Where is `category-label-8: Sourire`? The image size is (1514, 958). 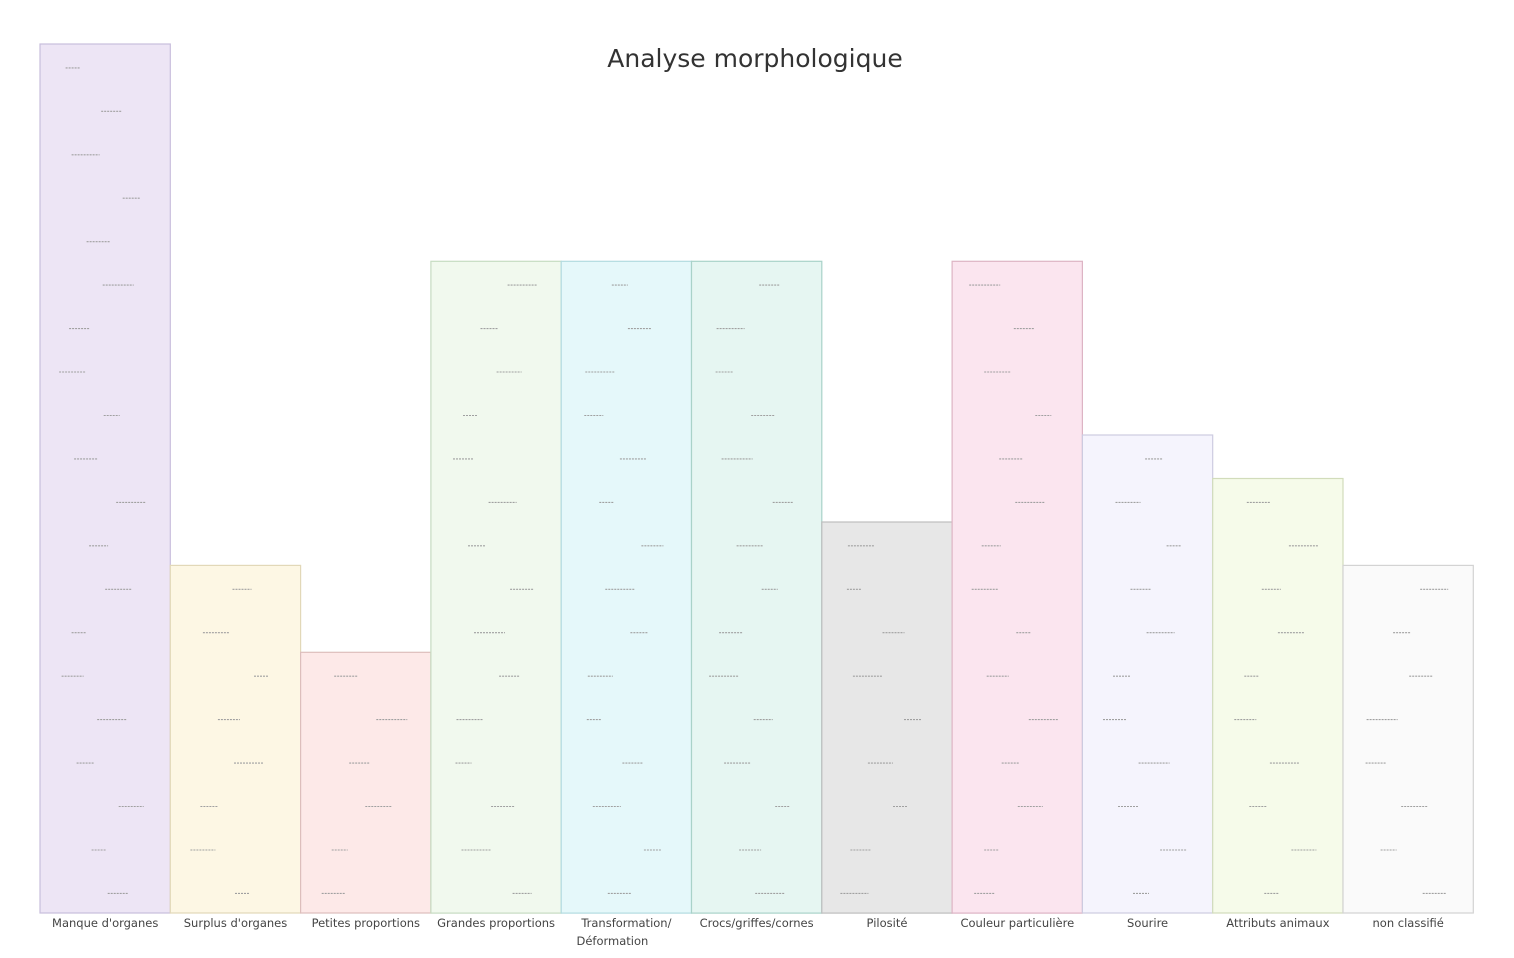 category-label-8: Sourire is located at coordinates (1147, 923).